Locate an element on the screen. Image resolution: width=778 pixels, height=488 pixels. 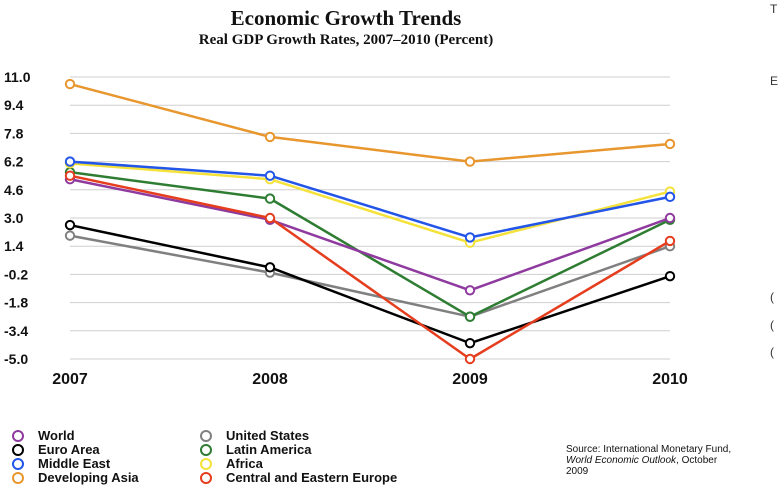
legend-item-latin-america: Latin America is located at coordinates (256, 449).